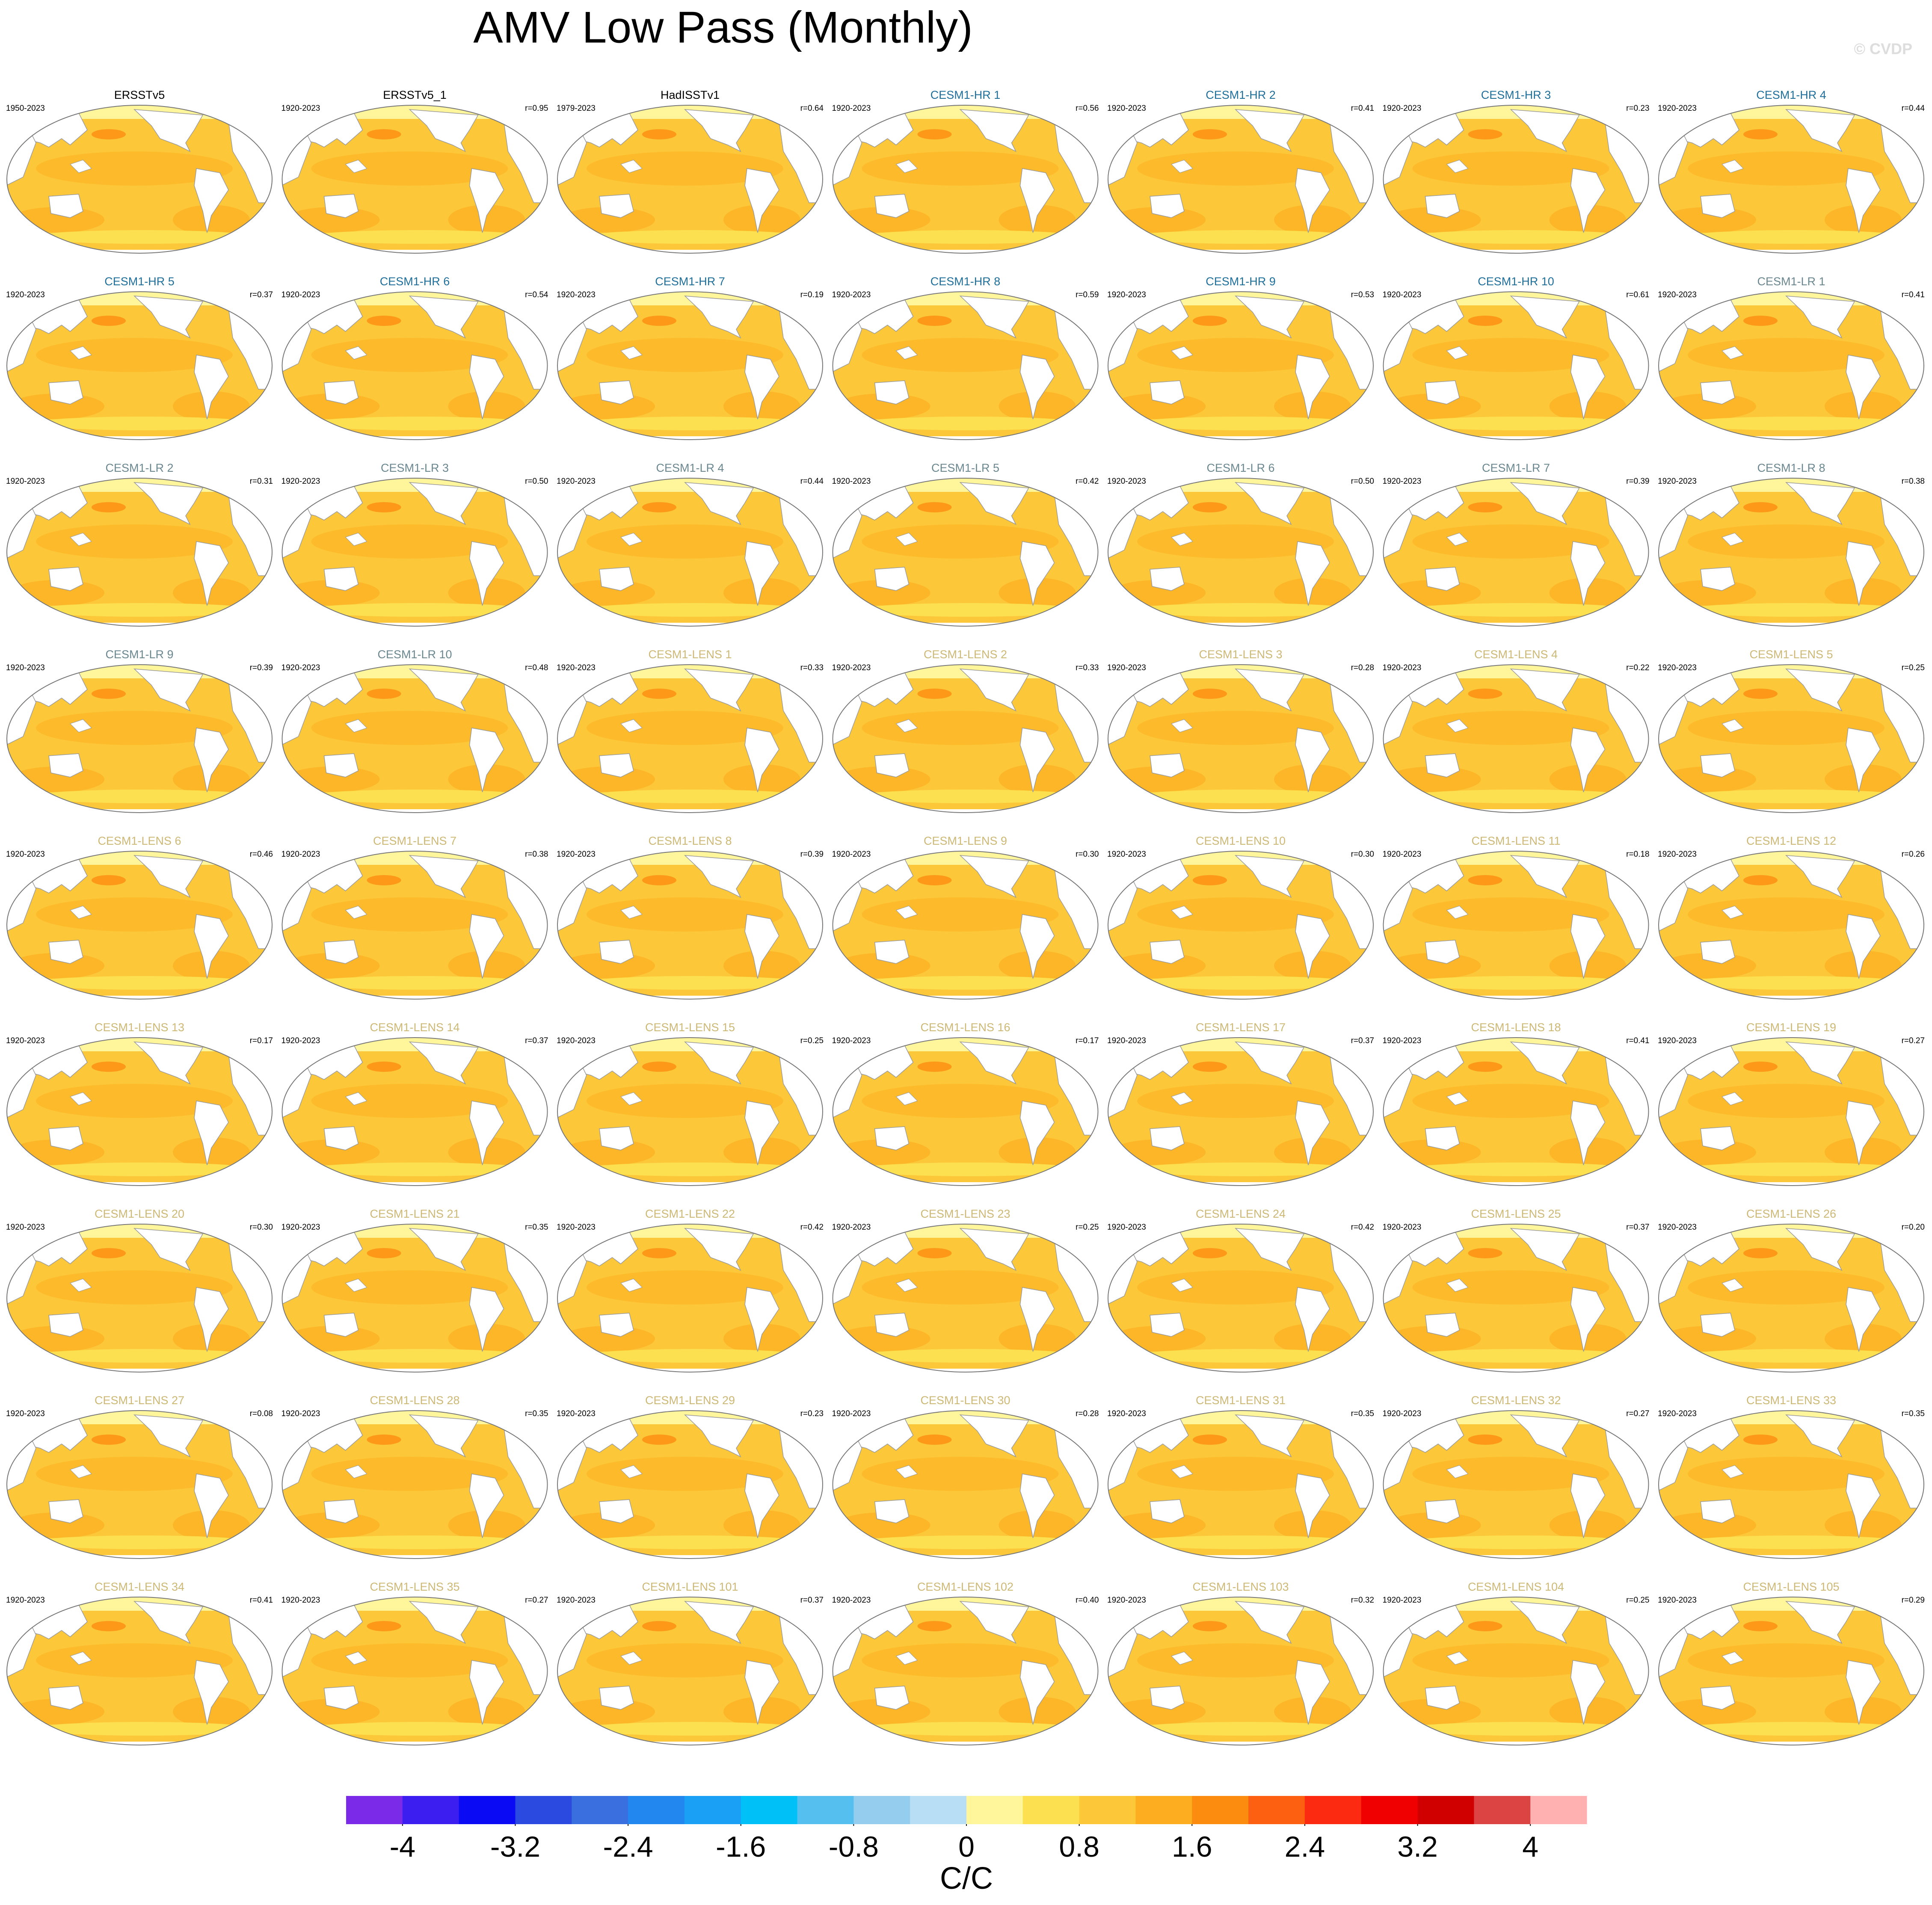 The width and height of the screenshot is (1932, 1905). I want to click on colorbar-tick-label: -3.2, so click(515, 1847).